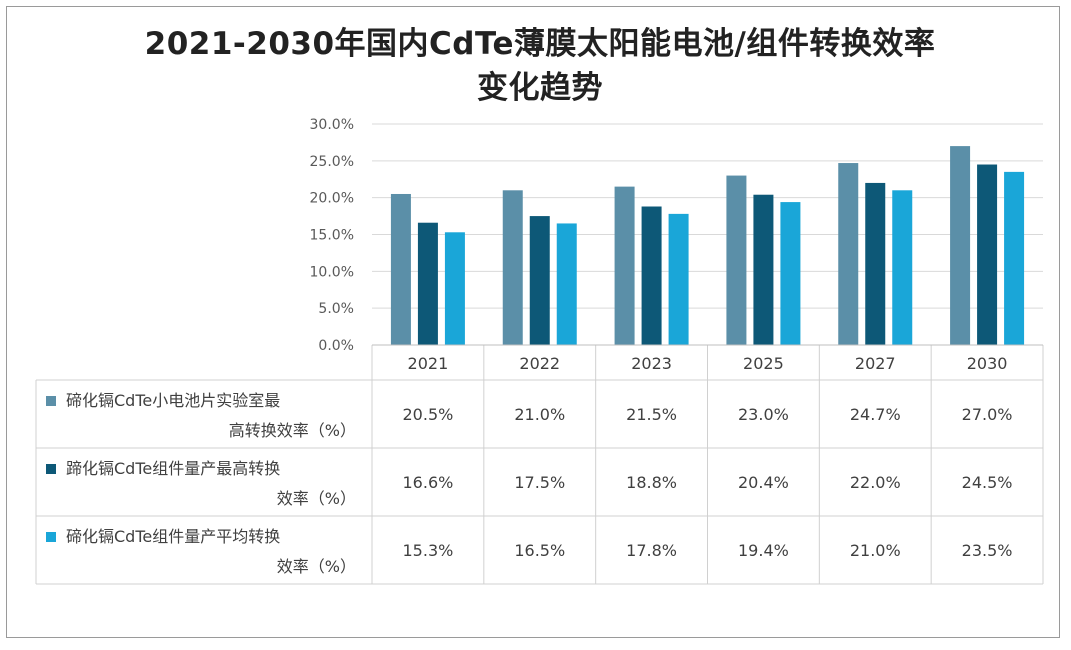  I want to click on y-tick-label: 0.0%, so click(336, 346).